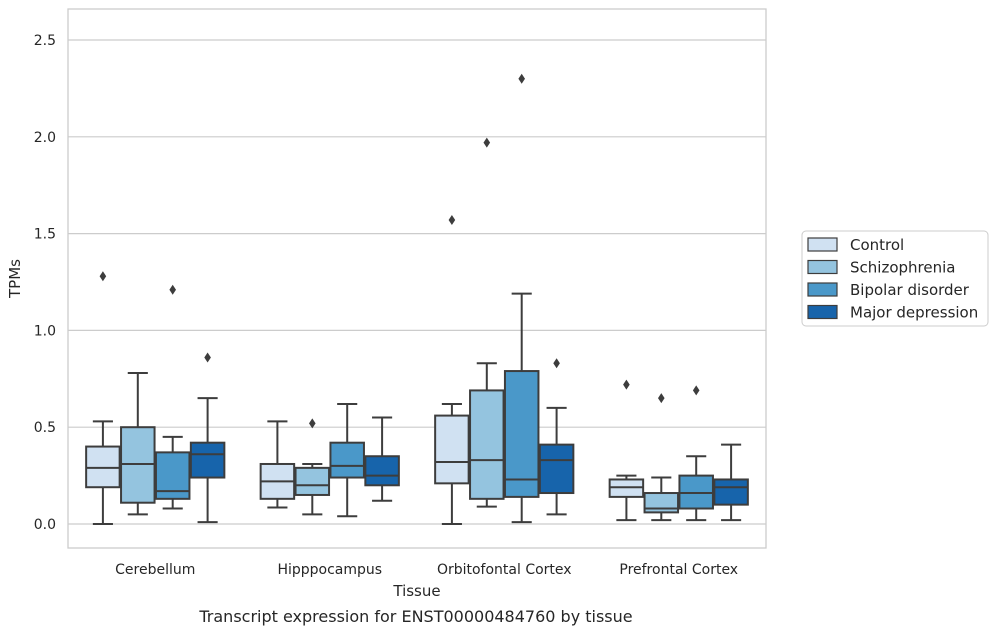 The height and width of the screenshot is (634, 997). Describe the element at coordinates (910, 290) in the screenshot. I see `legend-label: Bipolar disorder` at that location.